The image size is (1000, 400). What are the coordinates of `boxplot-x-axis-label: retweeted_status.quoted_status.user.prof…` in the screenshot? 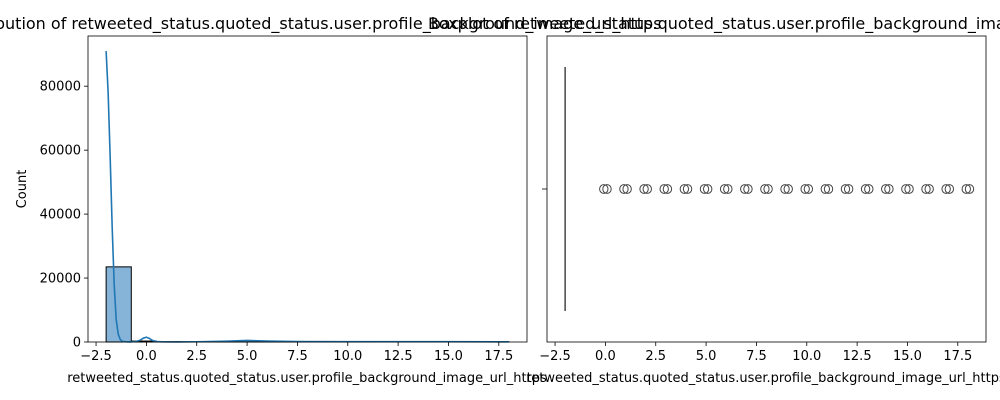 It's located at (763, 378).